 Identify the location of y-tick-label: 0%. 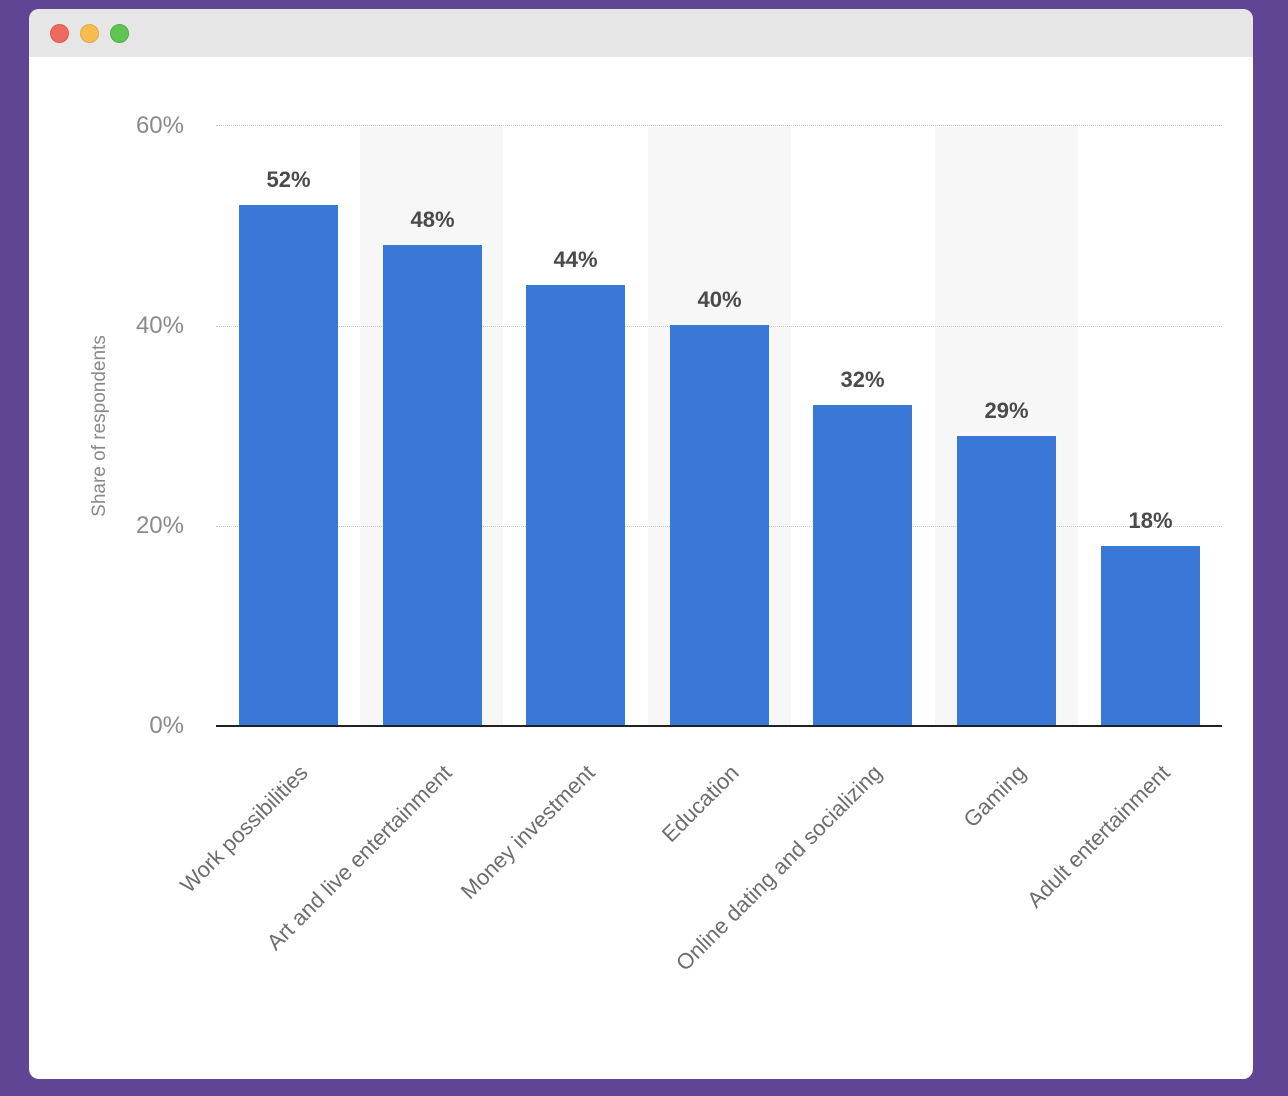
(166, 725).